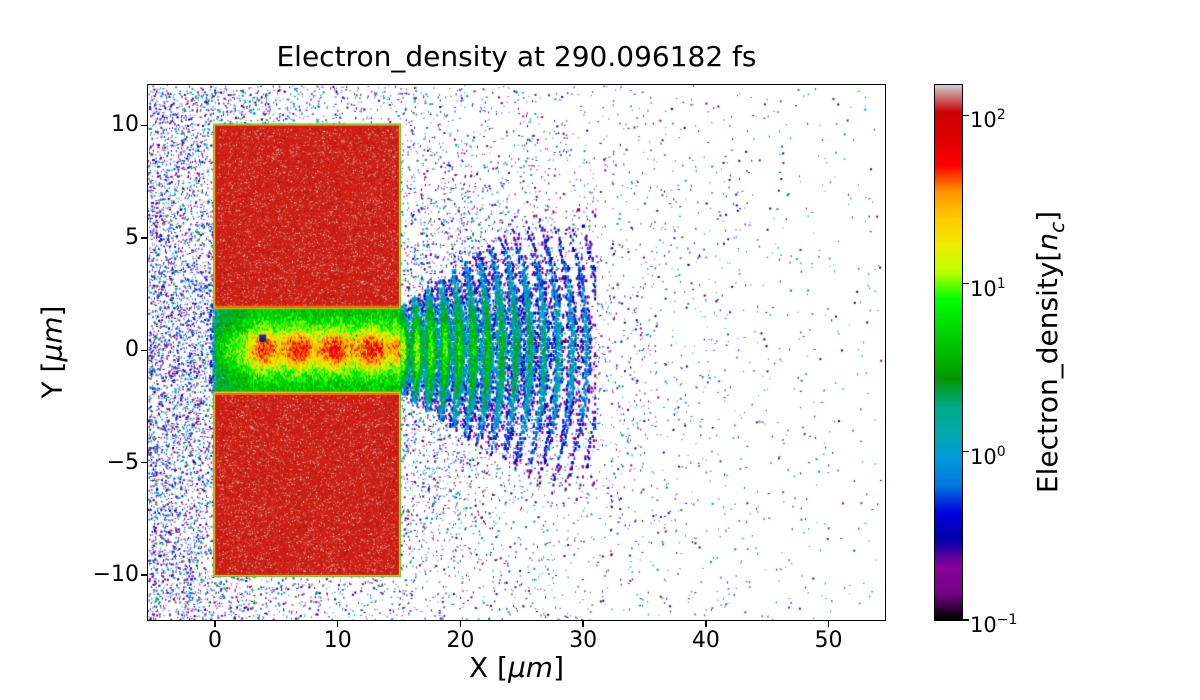 The image size is (1200, 700). I want to click on colorbar-label-sub: c, so click(1056, 227).